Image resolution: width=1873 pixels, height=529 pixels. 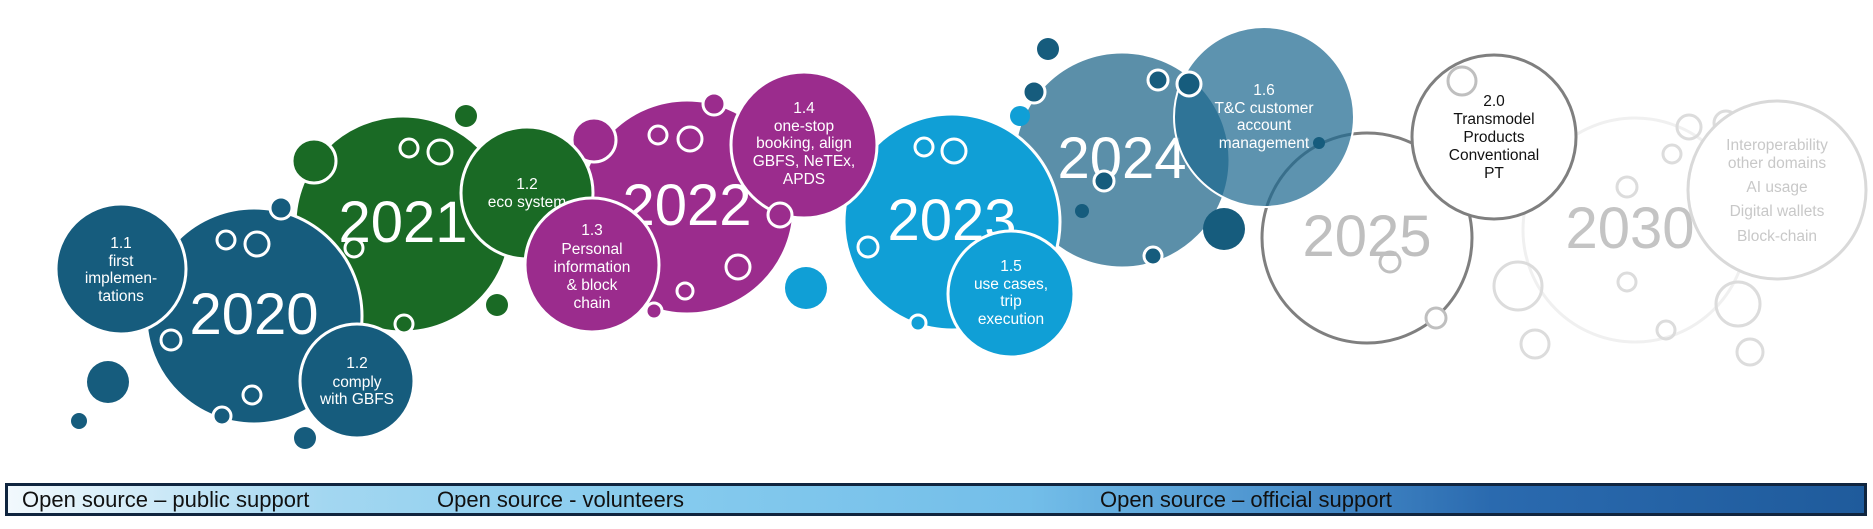 What do you see at coordinates (1493, 119) in the screenshot?
I see `svg-text: Transmodel` at bounding box center [1493, 119].